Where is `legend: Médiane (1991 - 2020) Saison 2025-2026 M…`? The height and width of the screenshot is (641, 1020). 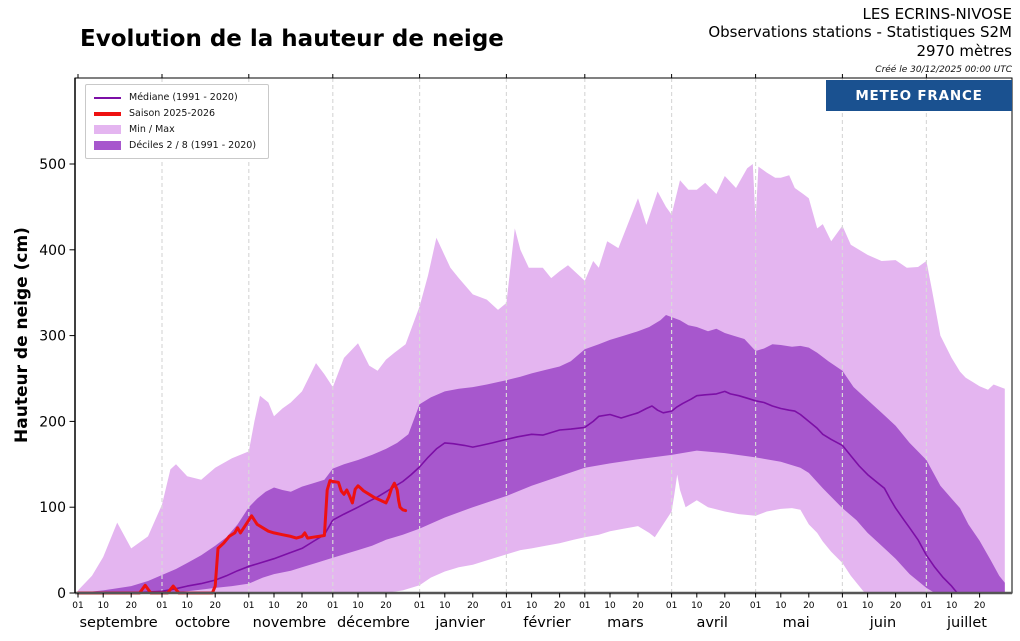 legend: Médiane (1991 - 2020) Saison 2025-2026 M… is located at coordinates (177, 121).